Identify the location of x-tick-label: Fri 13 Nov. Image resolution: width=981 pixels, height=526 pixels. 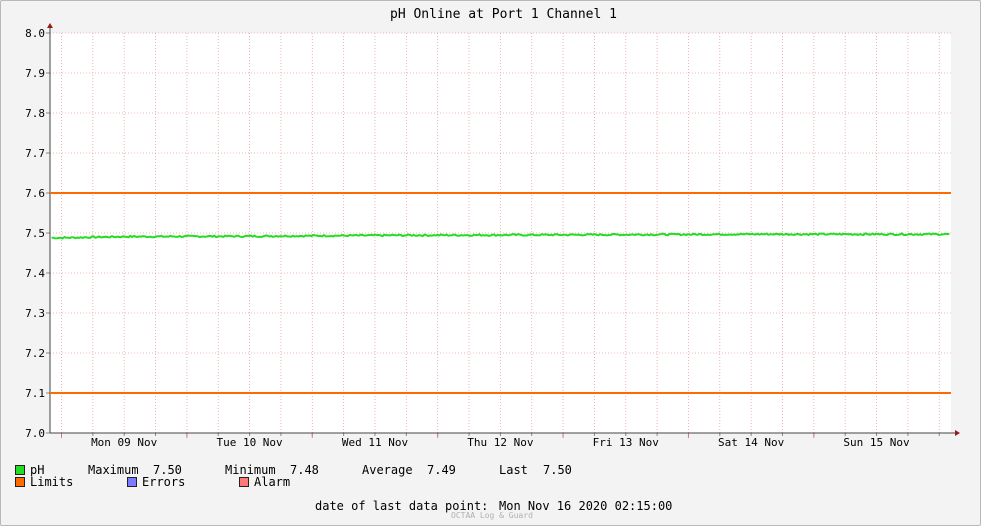
(626, 442).